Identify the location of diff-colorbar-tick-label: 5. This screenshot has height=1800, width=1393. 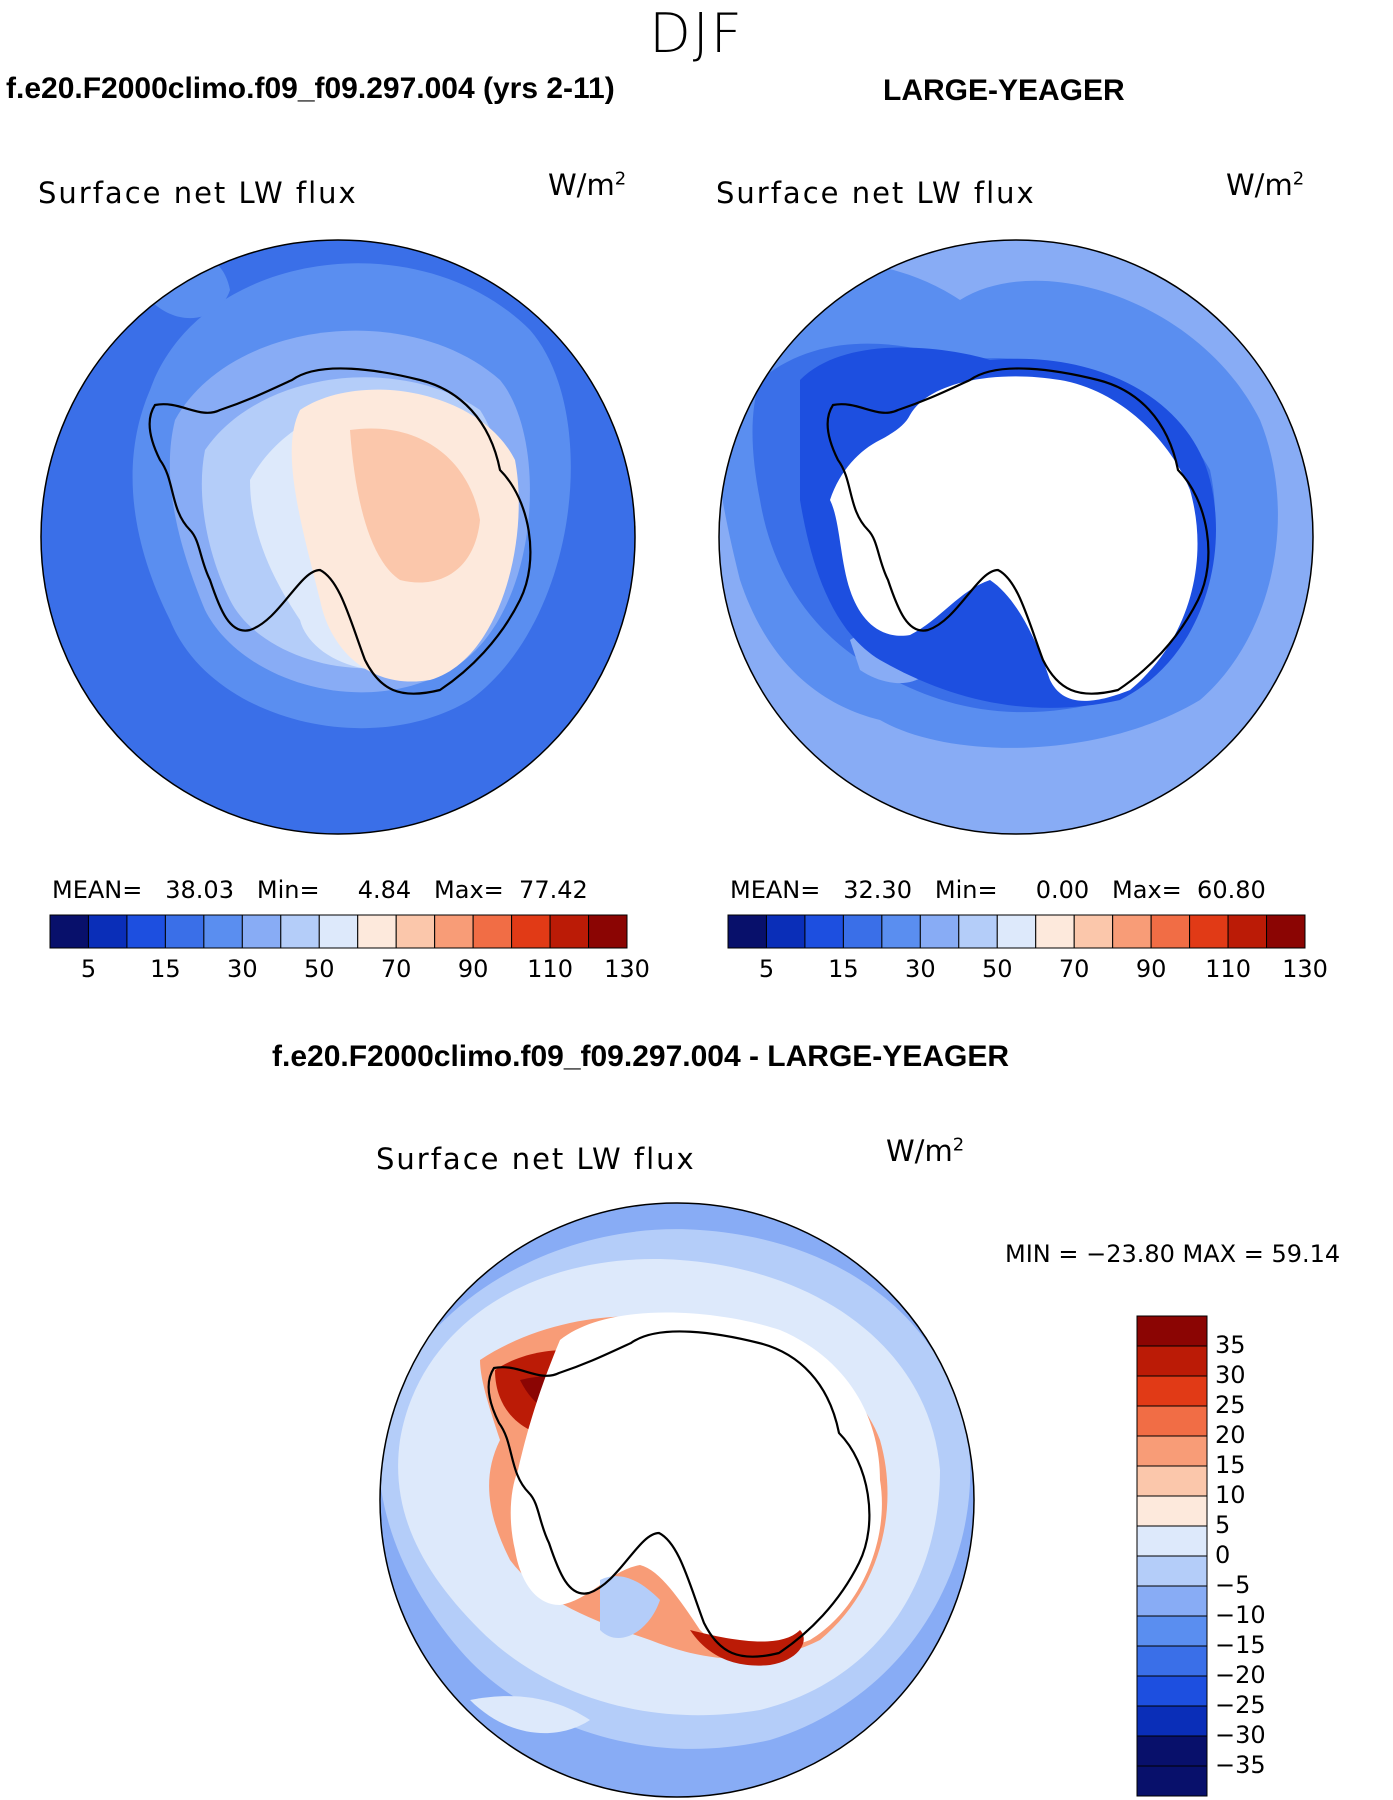
(1223, 1525).